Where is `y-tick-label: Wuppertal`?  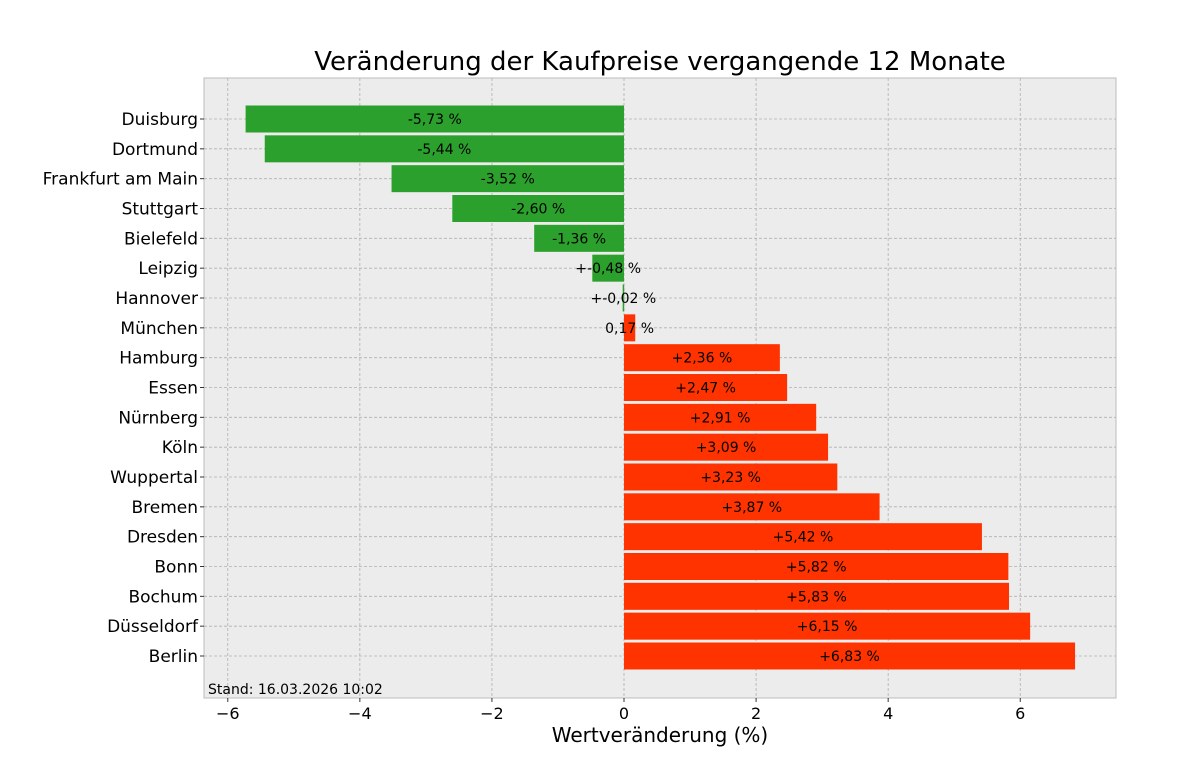 y-tick-label: Wuppertal is located at coordinates (154, 478).